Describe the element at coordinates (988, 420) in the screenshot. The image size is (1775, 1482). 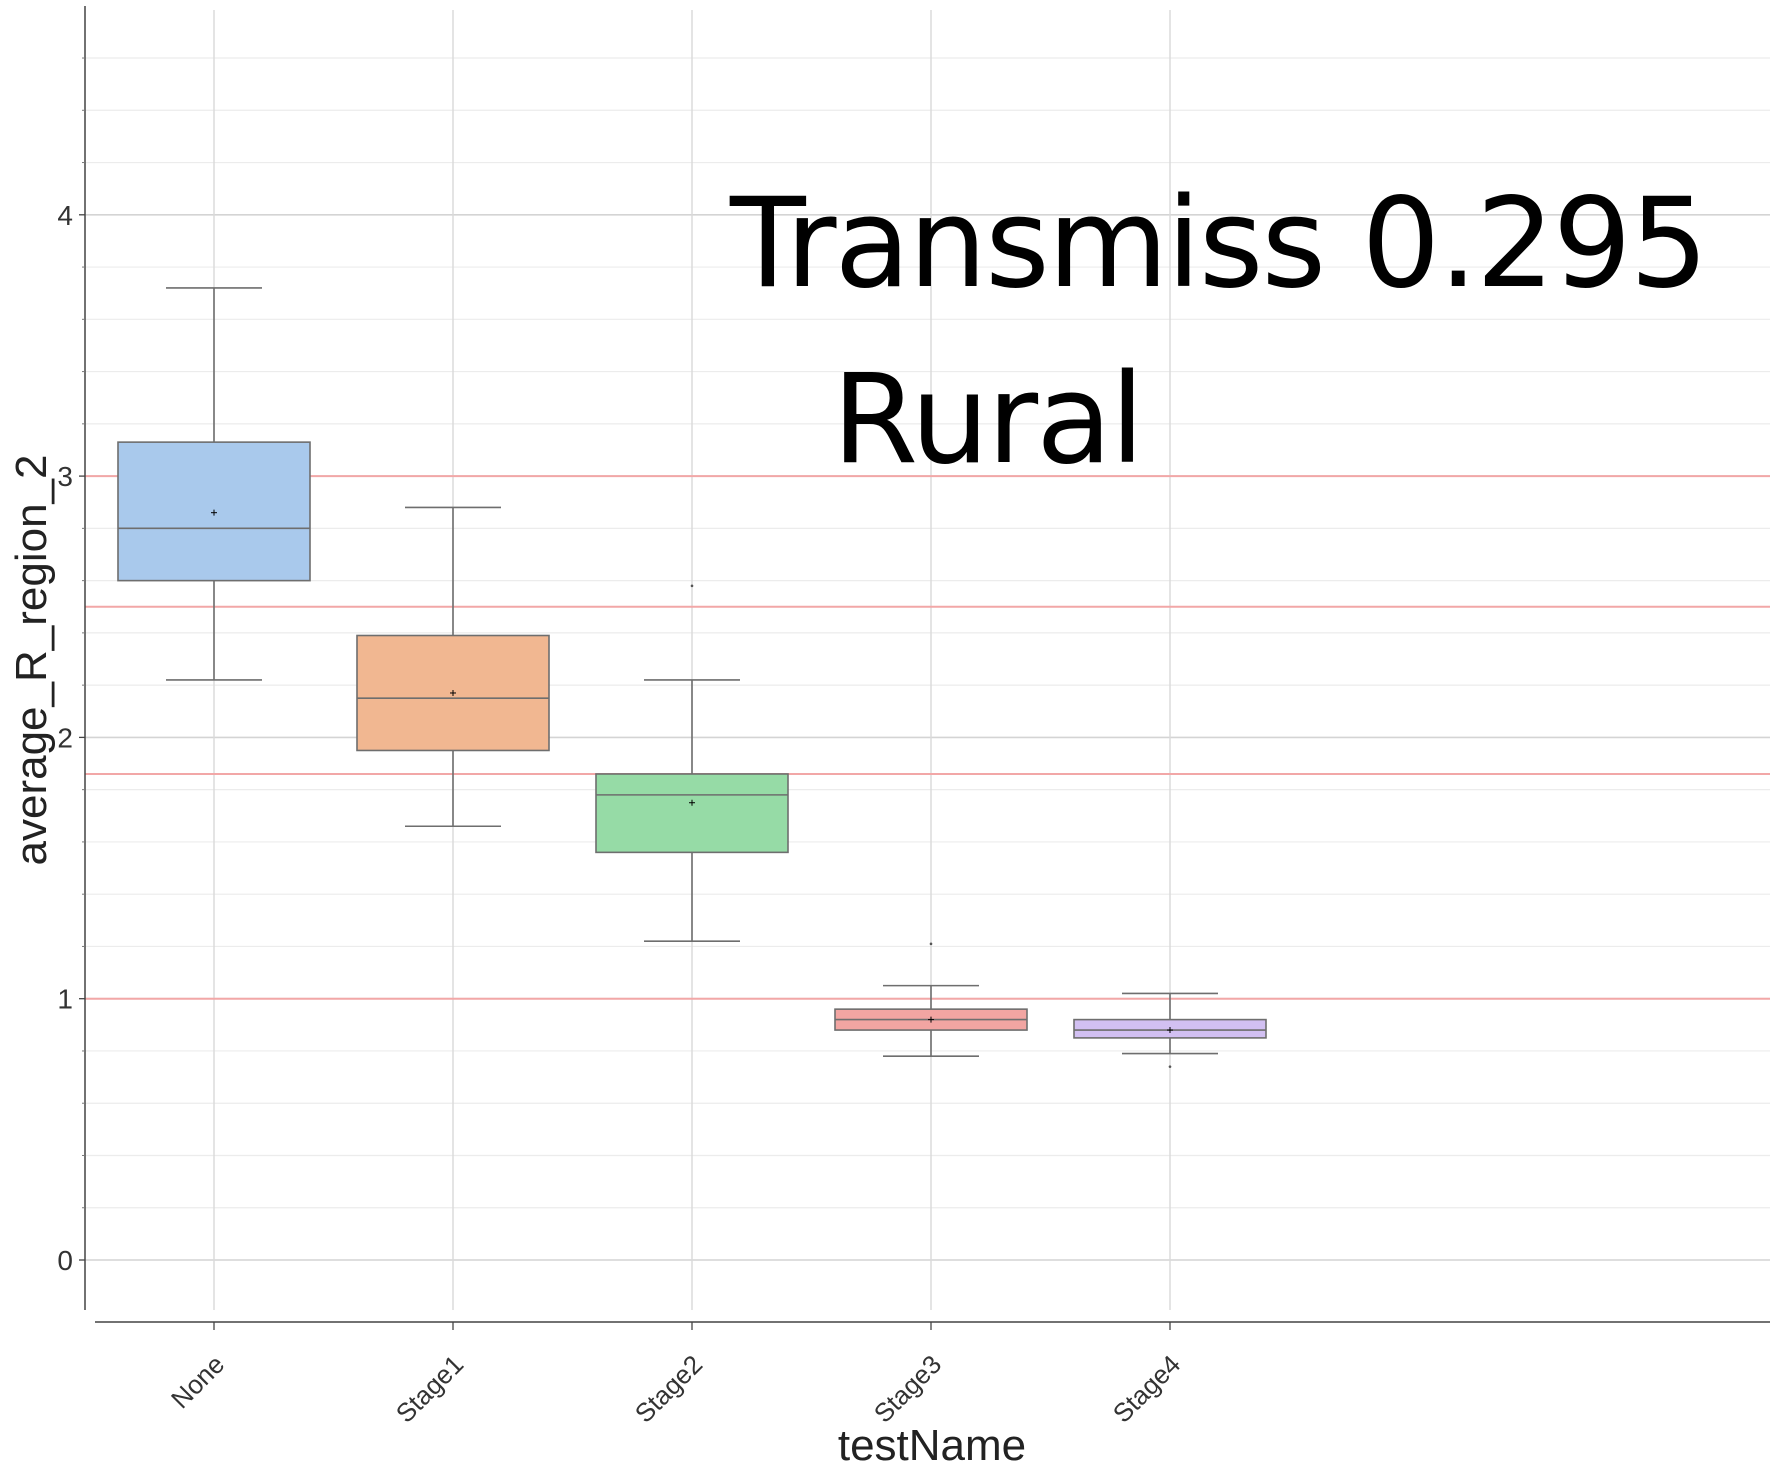
I see `annotation-subtitle: Rural` at that location.